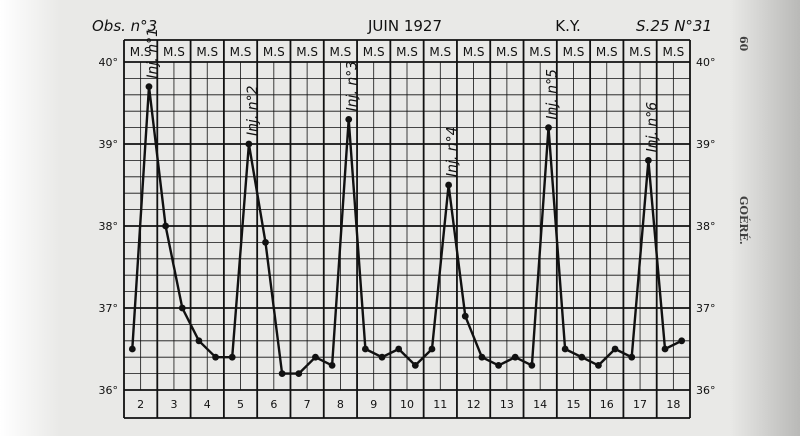 This screenshot has height=436, width=800. Describe the element at coordinates (273, 404) in the screenshot. I see `day-label: 6` at that location.